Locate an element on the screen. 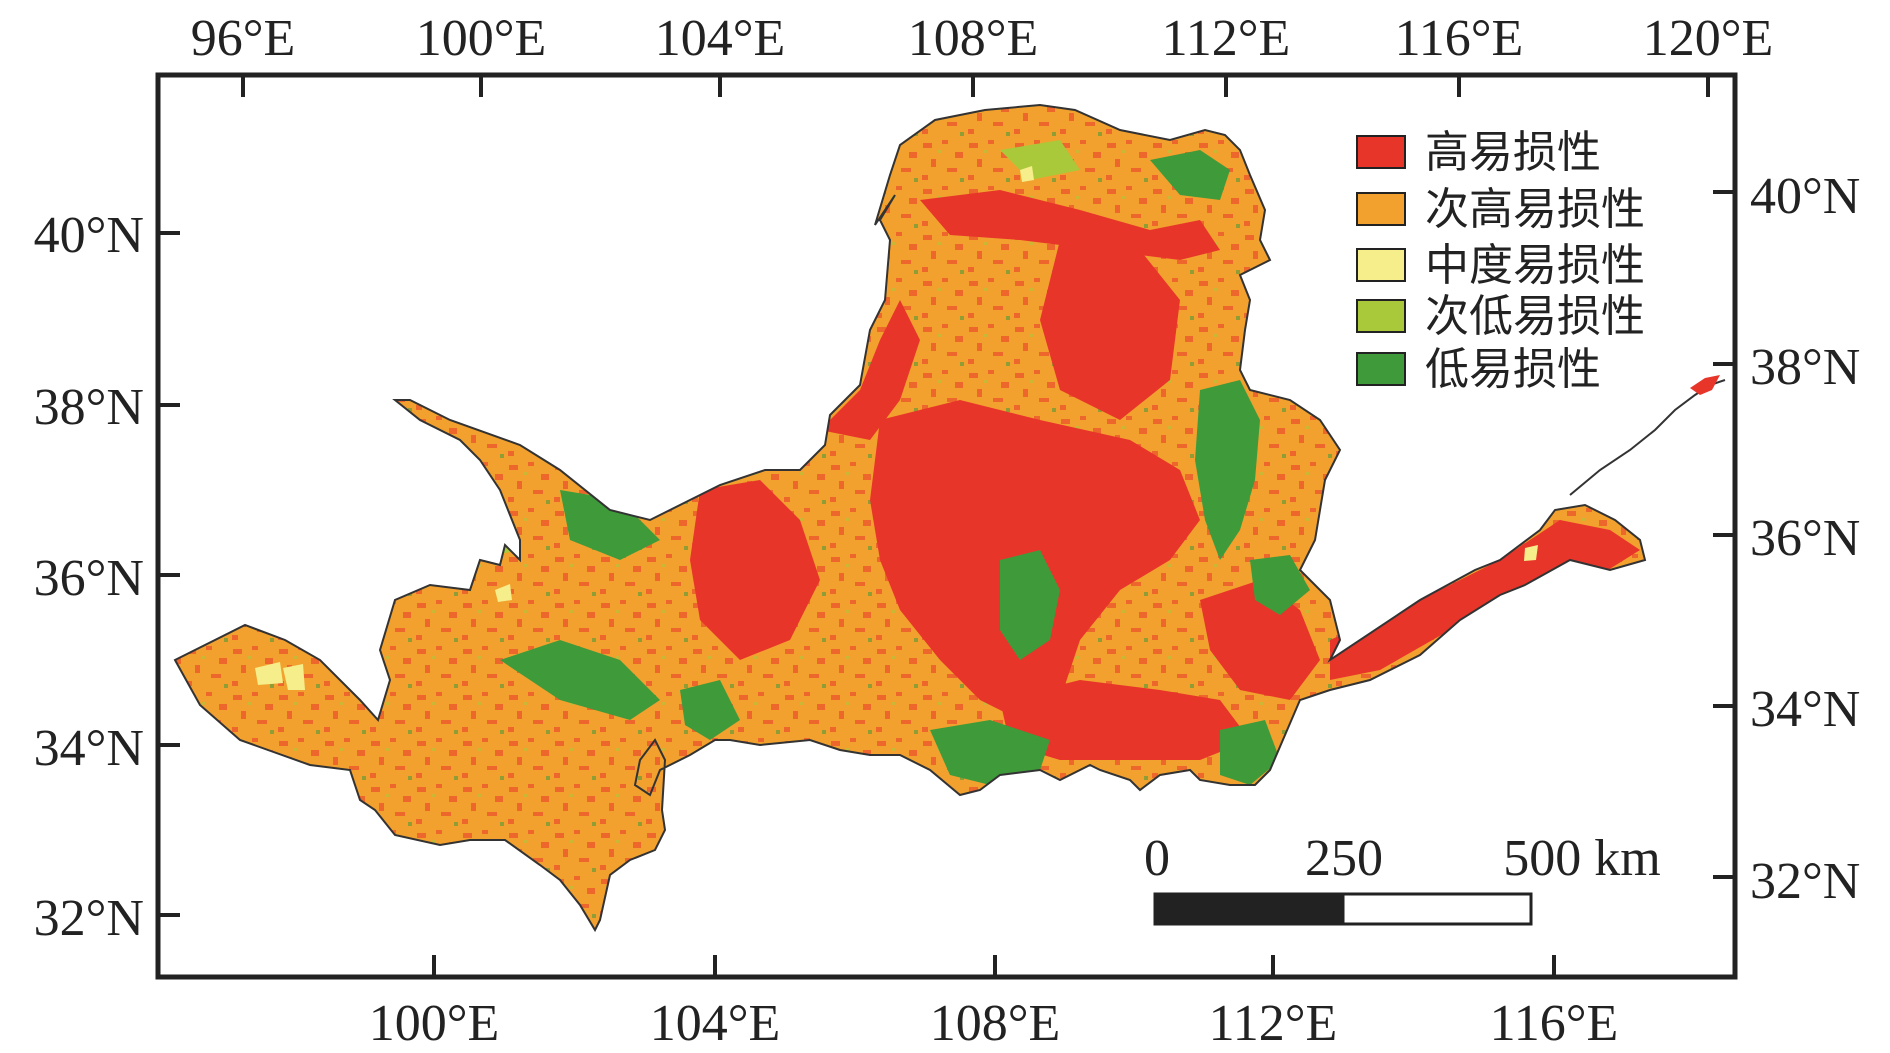 Image resolution: width=1890 pixels, height=1053 pixels. top-axis-label: 112°E is located at coordinates (1226, 38).